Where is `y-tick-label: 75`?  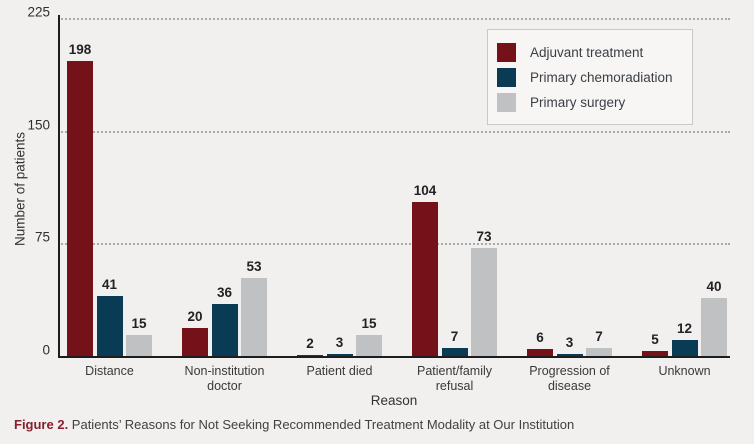
y-tick-label: 75 is located at coordinates (42, 237).